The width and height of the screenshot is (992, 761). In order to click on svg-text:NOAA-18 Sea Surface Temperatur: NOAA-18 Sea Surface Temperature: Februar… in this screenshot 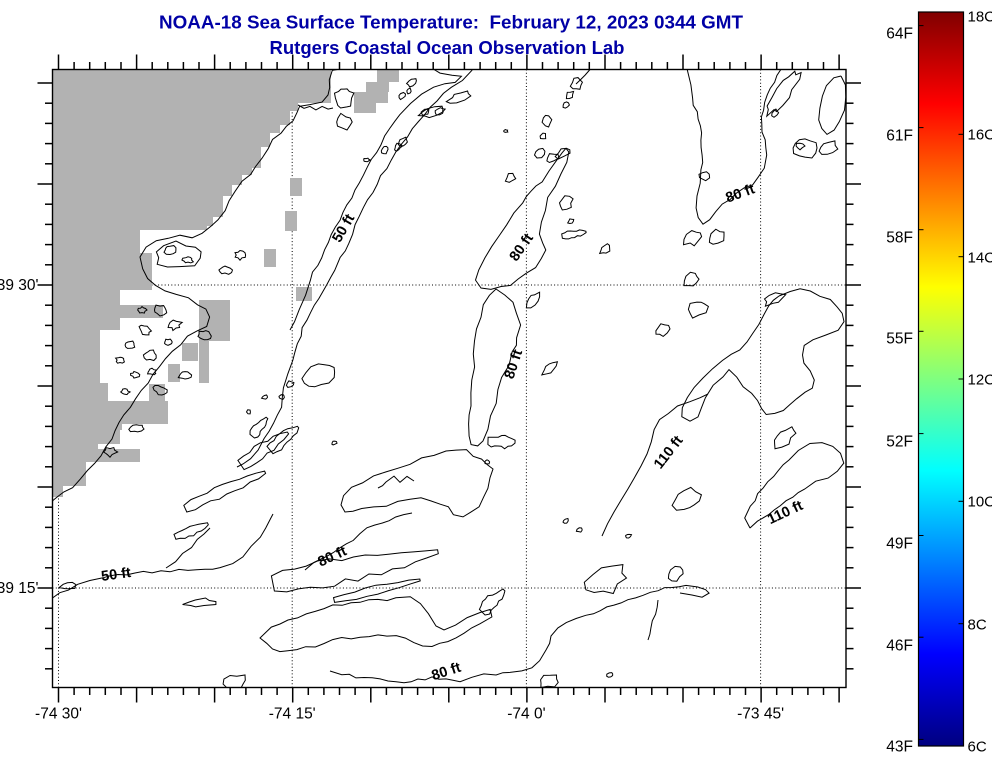, I will do `click(451, 22)`.